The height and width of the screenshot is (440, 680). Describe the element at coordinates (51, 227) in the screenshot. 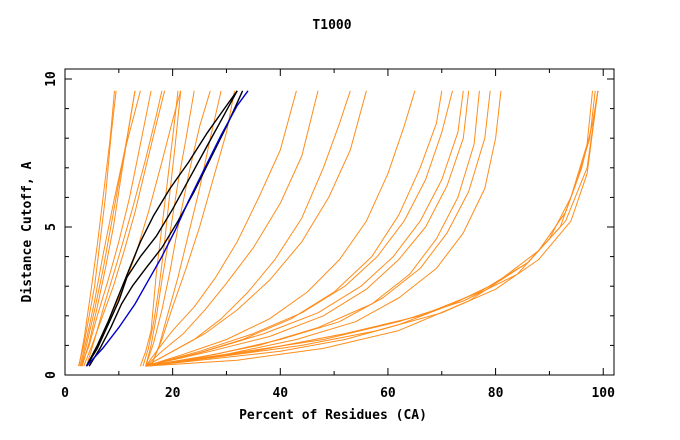

I see `y-tick-label: 5` at that location.